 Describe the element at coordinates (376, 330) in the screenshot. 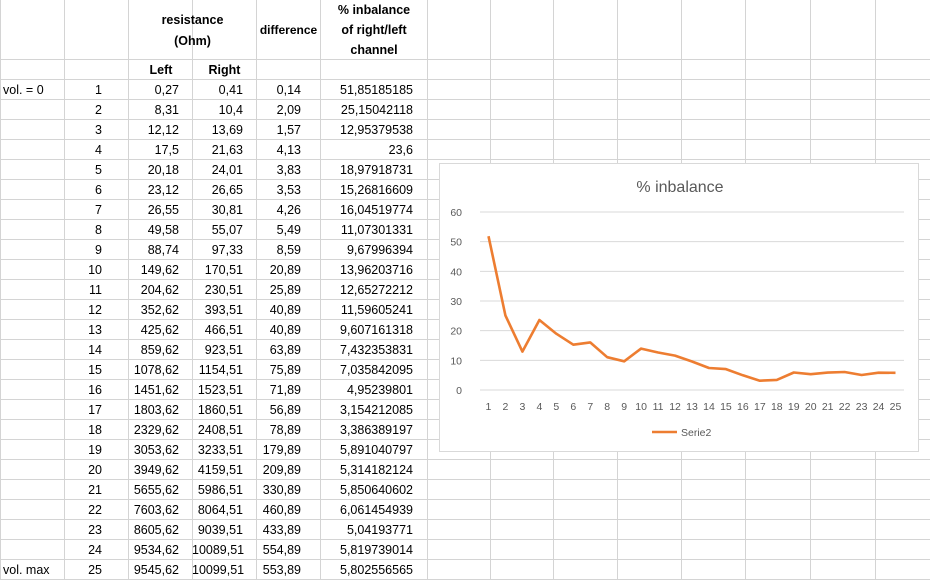

I see `cell-inbalance: 9,607161318` at that location.